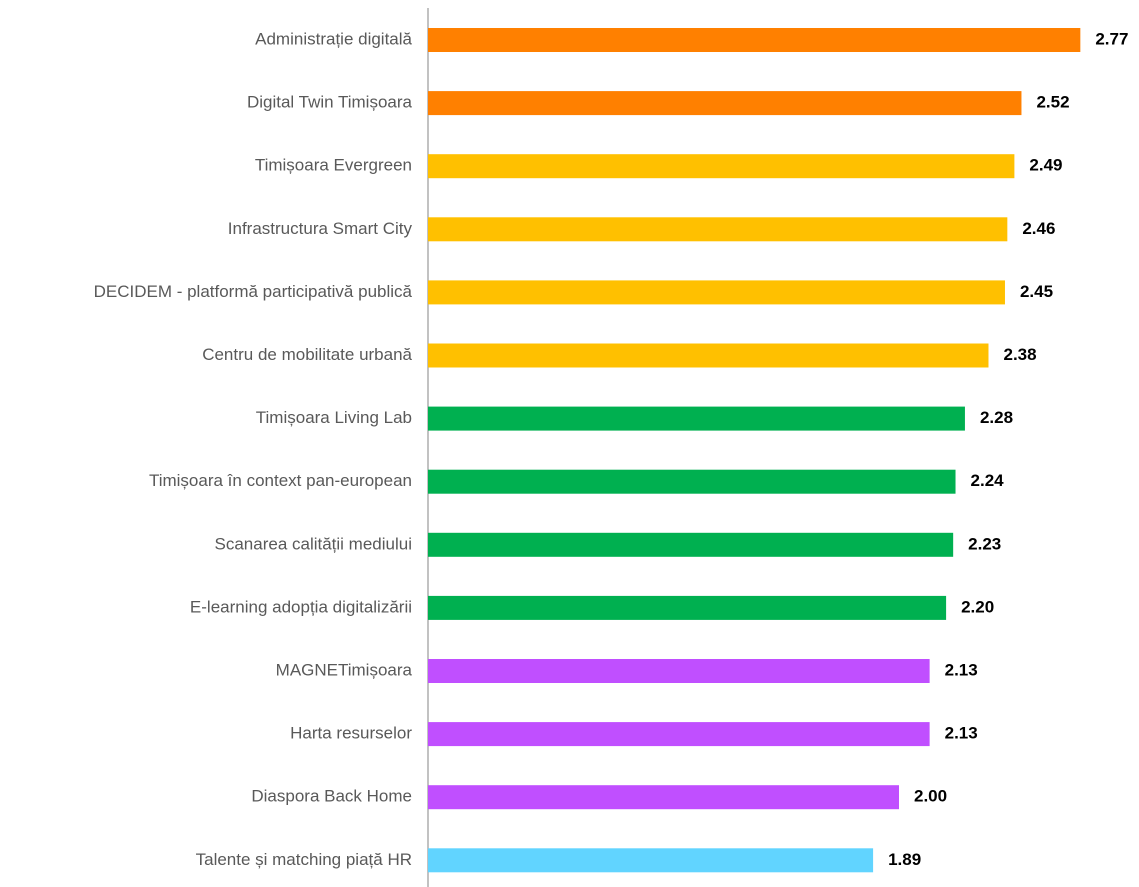 Image resolution: width=1139 pixels, height=887 pixels. Describe the element at coordinates (331, 796) in the screenshot. I see `category-label: Diaspora Back Home` at that location.